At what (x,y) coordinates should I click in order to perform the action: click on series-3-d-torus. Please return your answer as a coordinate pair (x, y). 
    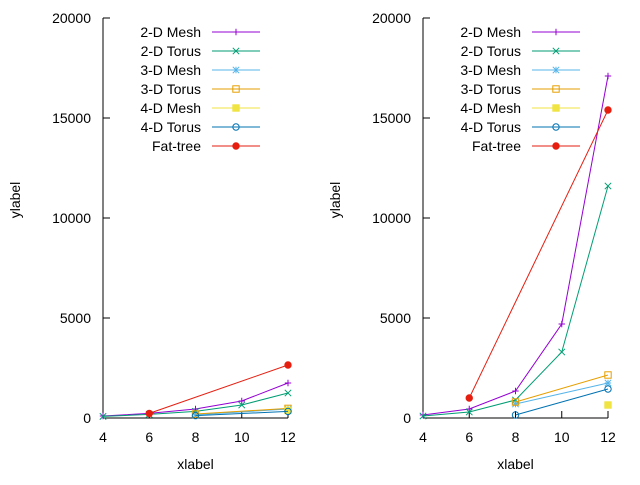
    Looking at the image, I should click on (561, 388).